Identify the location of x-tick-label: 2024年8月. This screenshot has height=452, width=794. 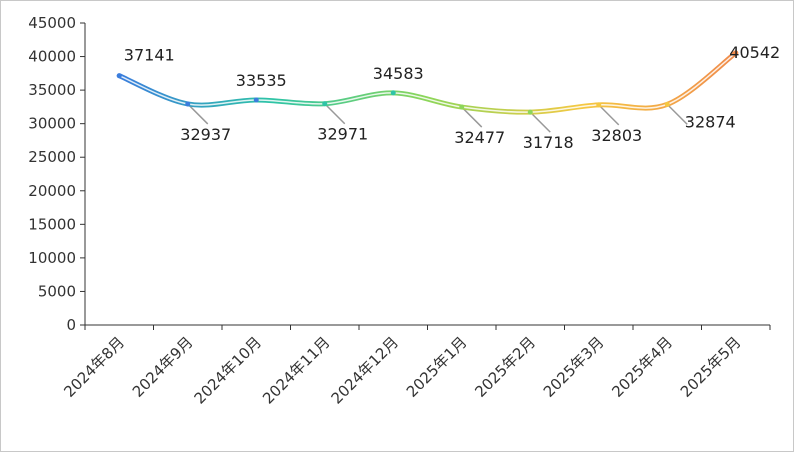
(94, 367).